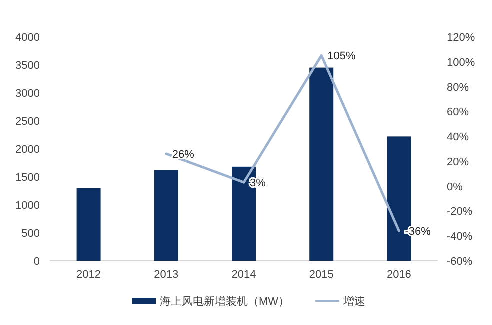  I want to click on y2-tick-label: 20%, so click(458, 162).